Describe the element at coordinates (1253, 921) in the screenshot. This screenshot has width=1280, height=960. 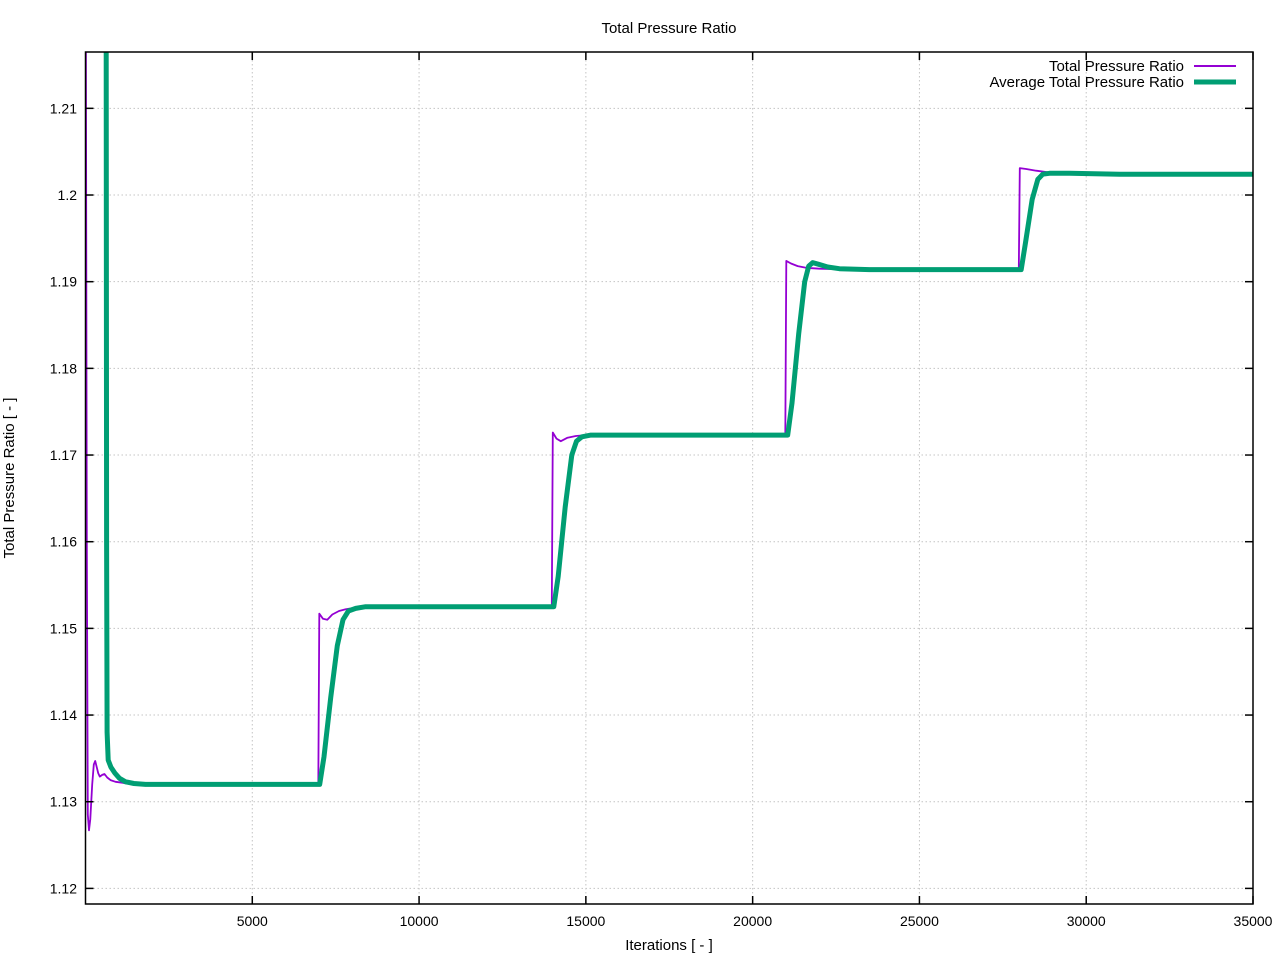
I see `x-tick-label: 35000` at that location.